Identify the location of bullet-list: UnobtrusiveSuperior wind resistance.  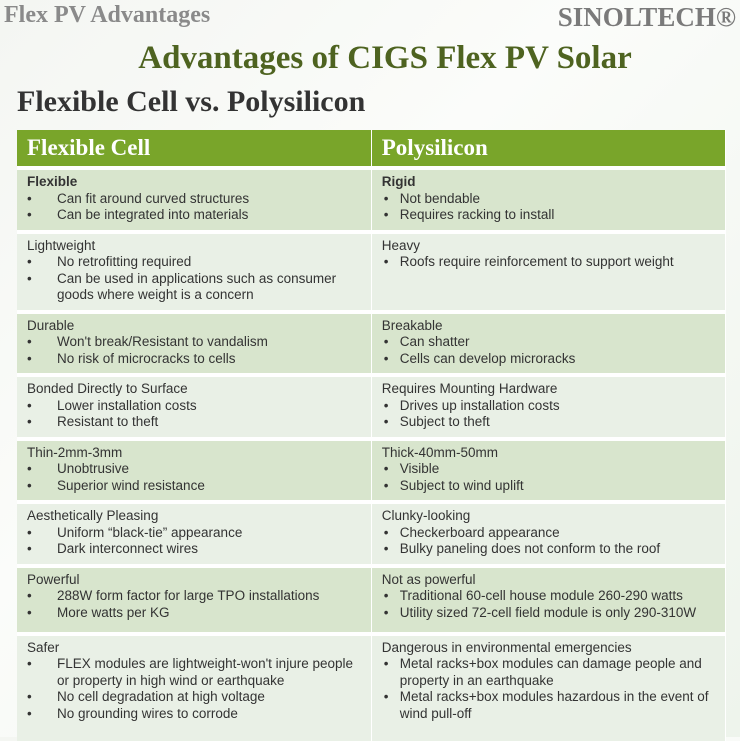
(194, 477).